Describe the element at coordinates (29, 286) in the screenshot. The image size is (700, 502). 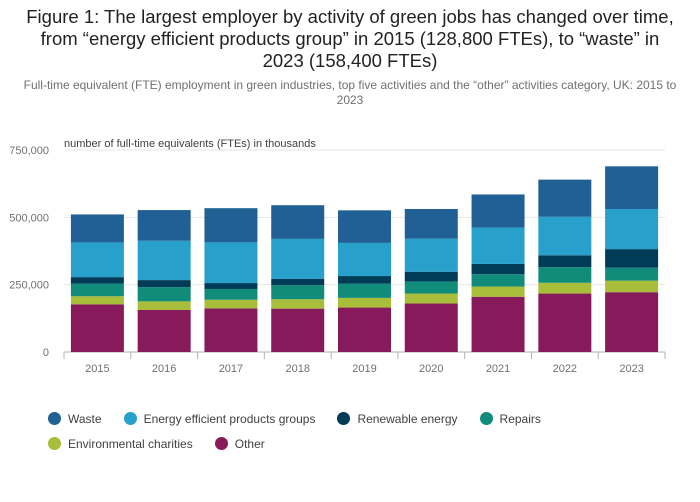
I see `y-tick-label: 250,000` at that location.